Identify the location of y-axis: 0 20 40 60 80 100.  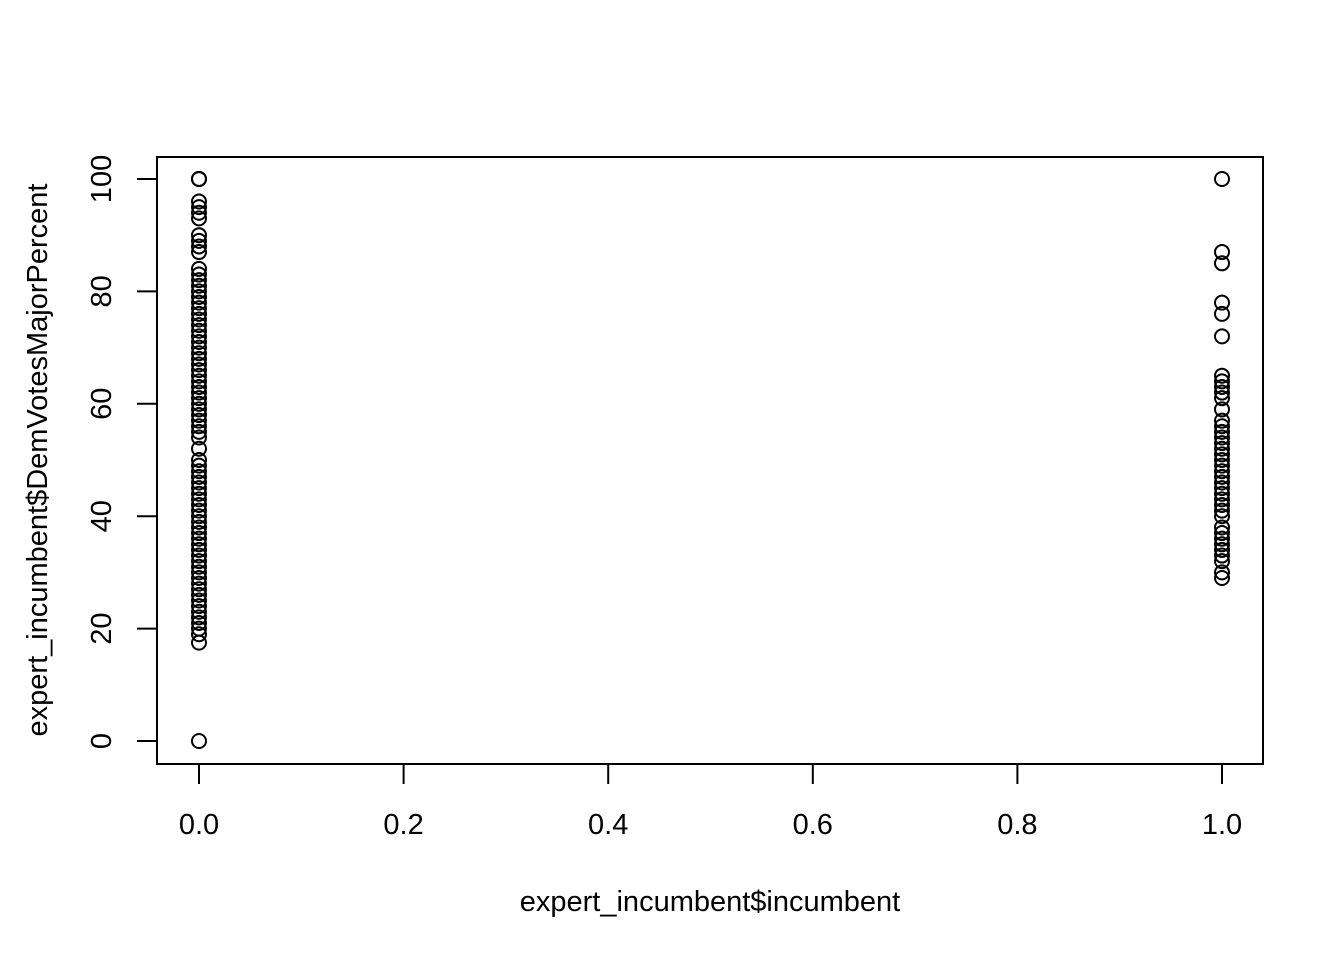
(122, 452).